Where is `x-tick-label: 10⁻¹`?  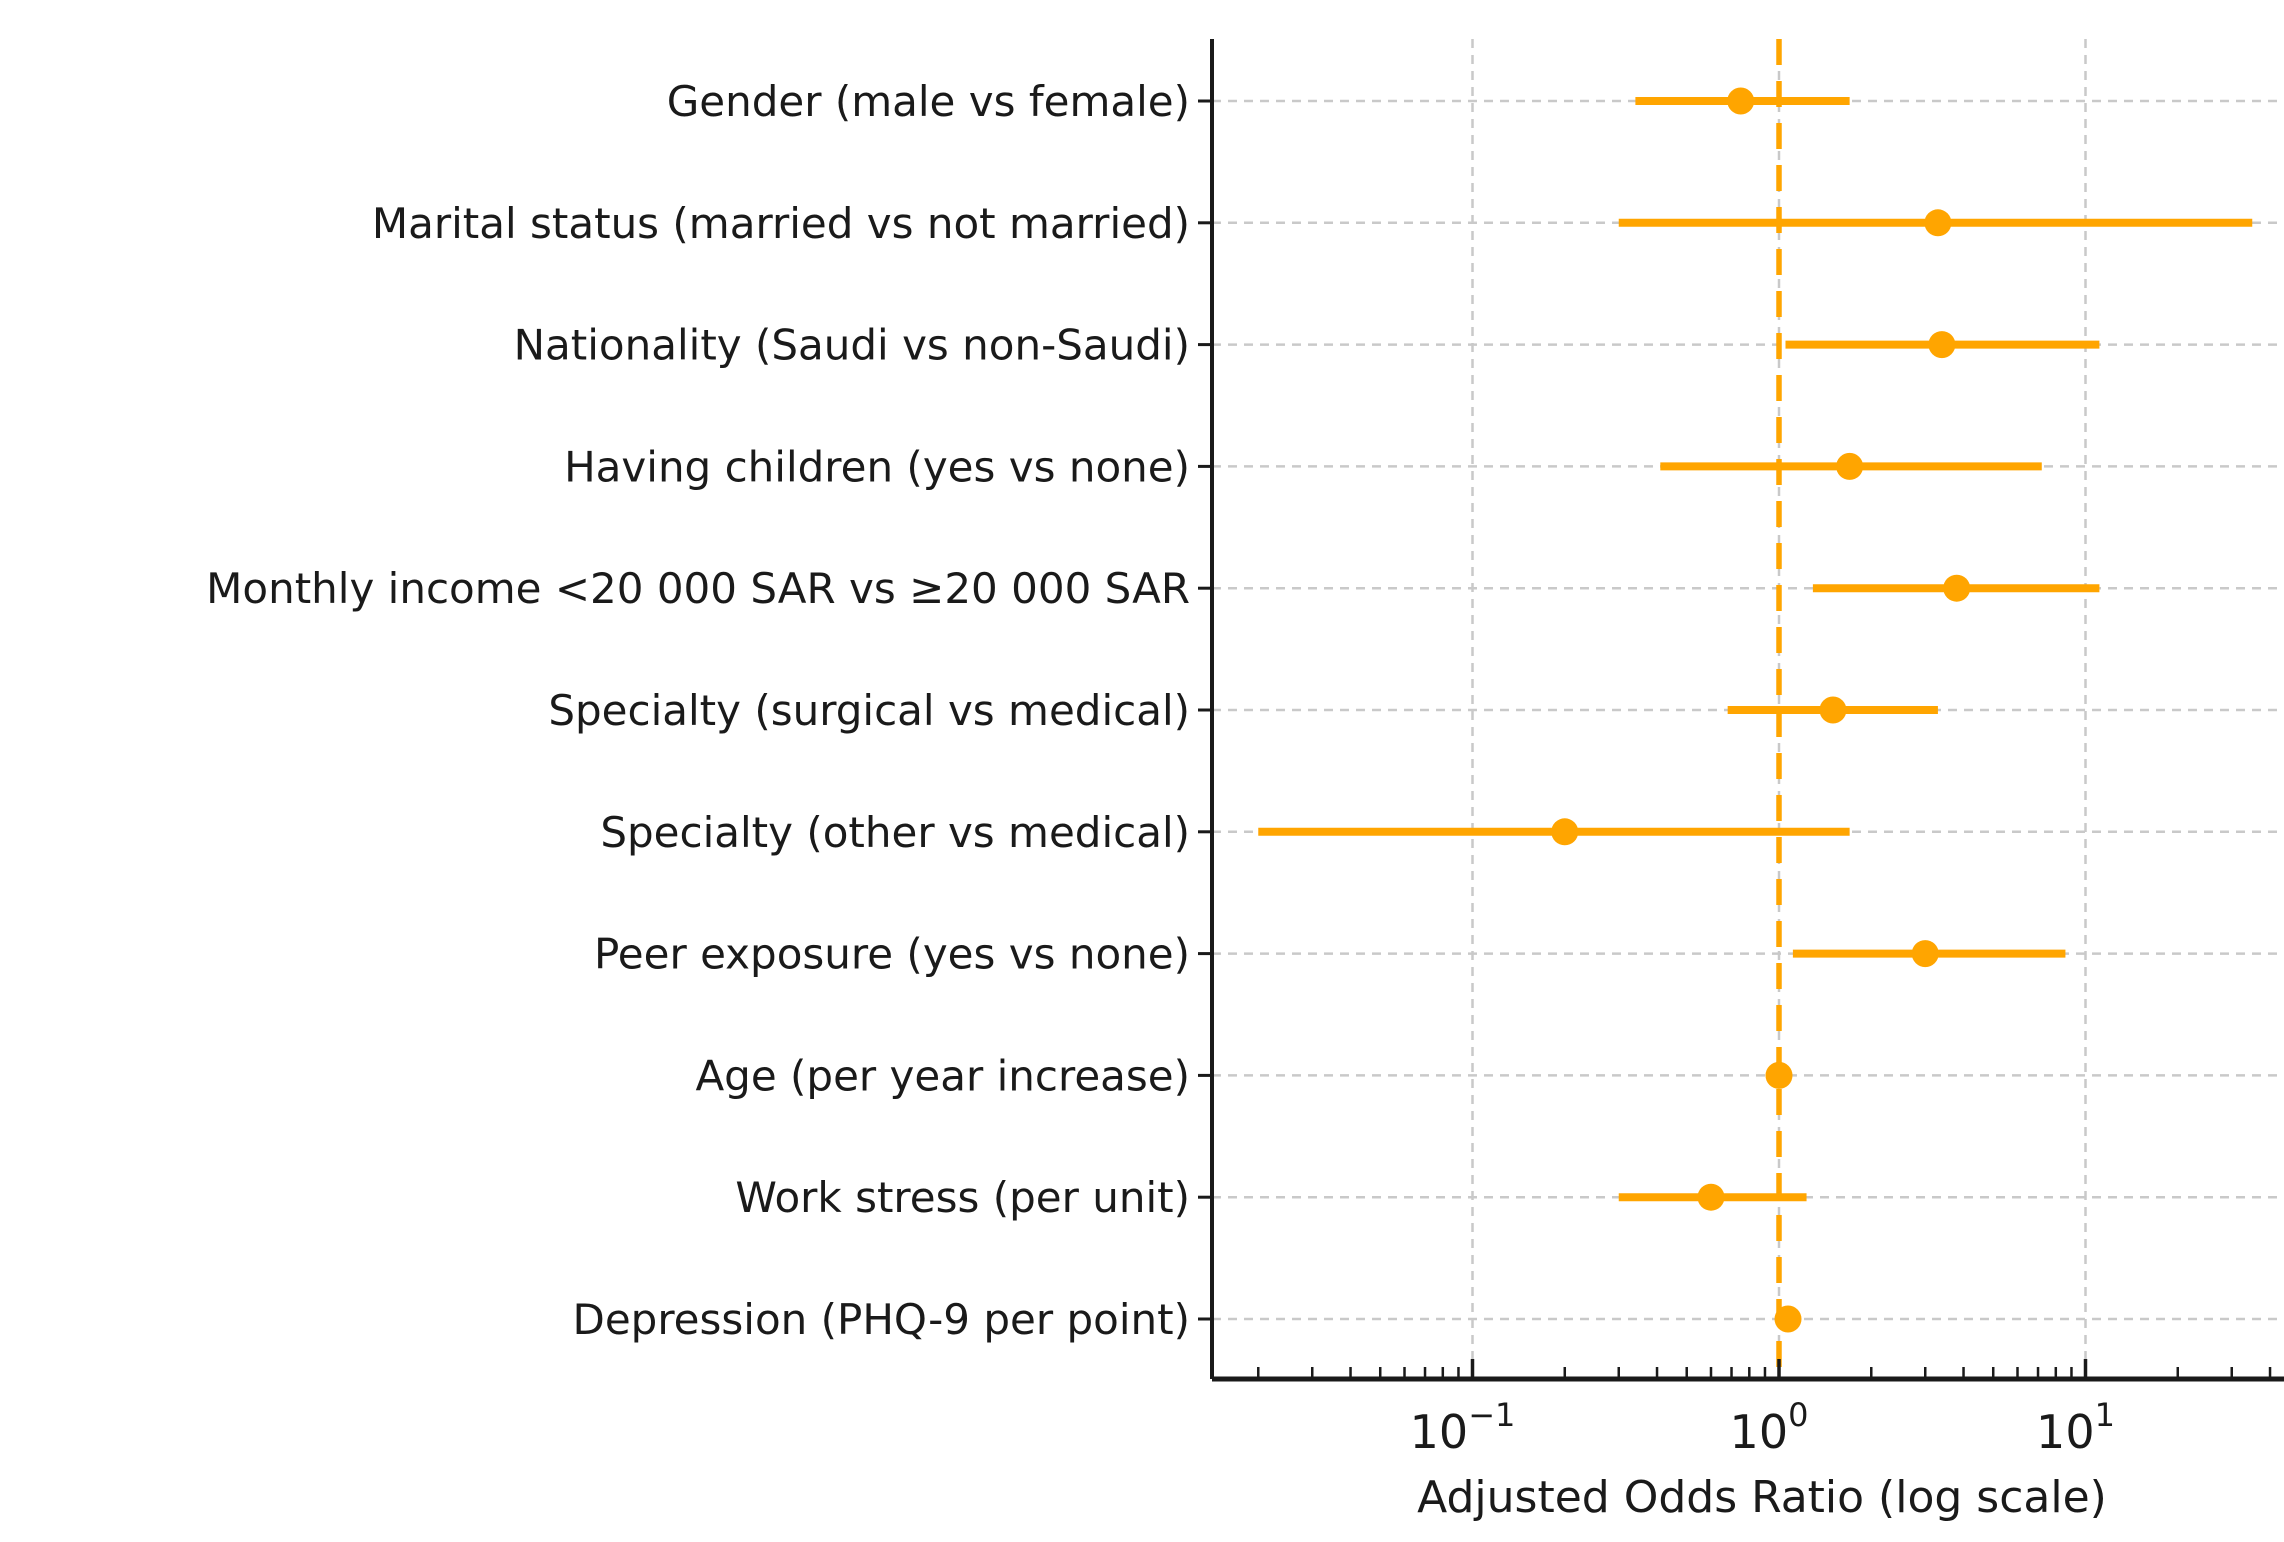
x-tick-label: 10⁻¹ is located at coordinates (1463, 1427).